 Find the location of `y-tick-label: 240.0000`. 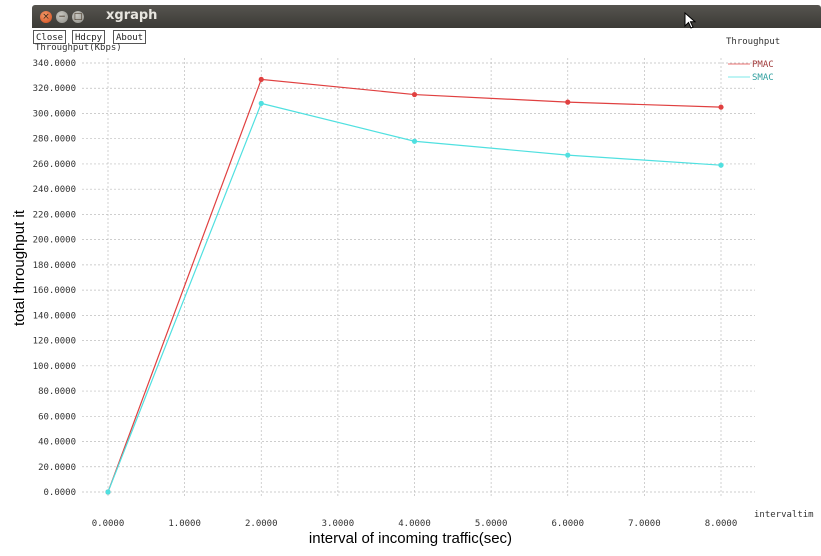

y-tick-label: 240.0000 is located at coordinates (54, 190).